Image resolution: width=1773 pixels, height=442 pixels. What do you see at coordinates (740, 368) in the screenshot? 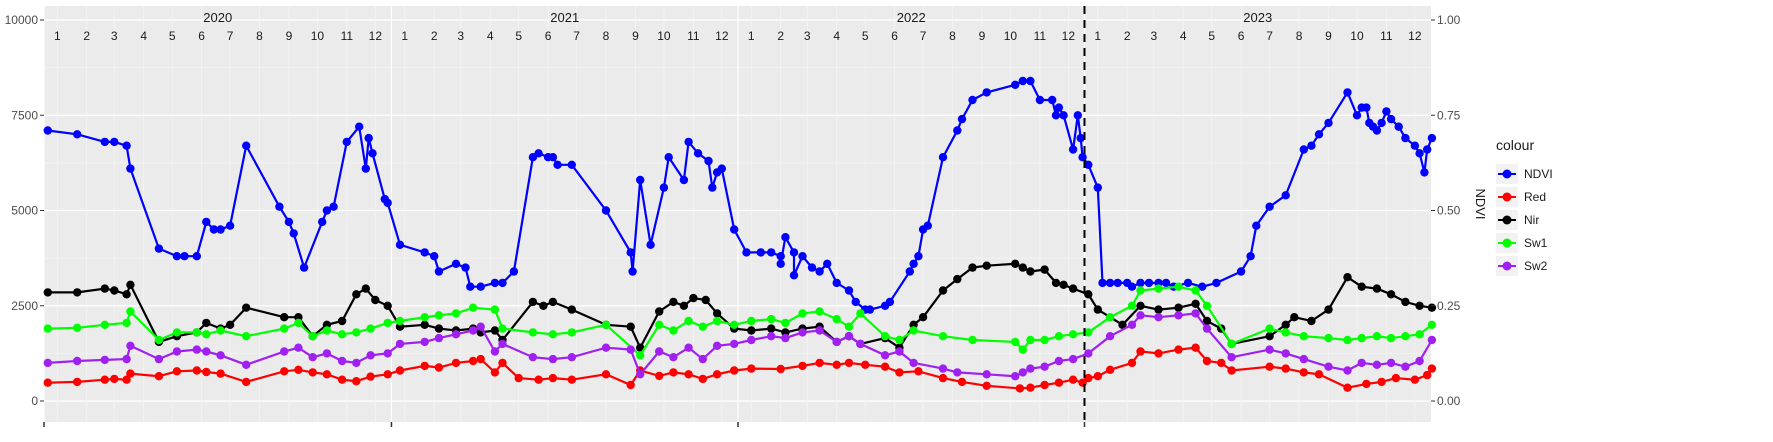
I see `series-line-red` at bounding box center [740, 368].